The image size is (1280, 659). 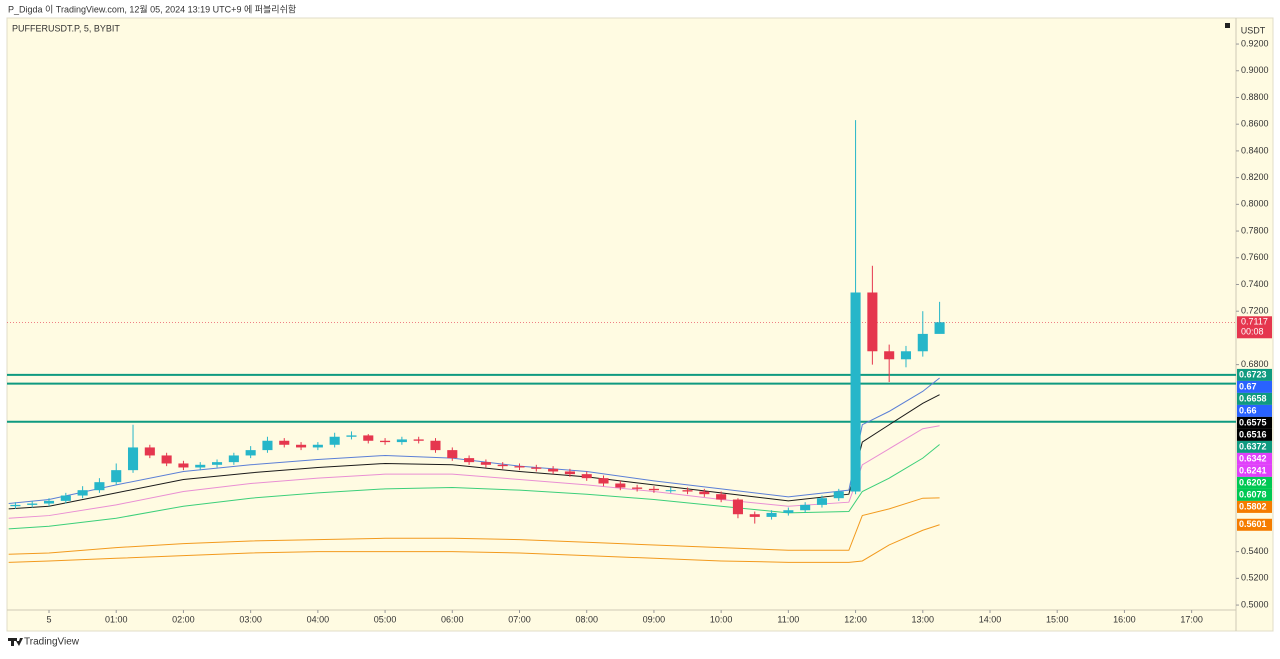 I want to click on x-tick-label: 01:00, so click(x=116, y=619).